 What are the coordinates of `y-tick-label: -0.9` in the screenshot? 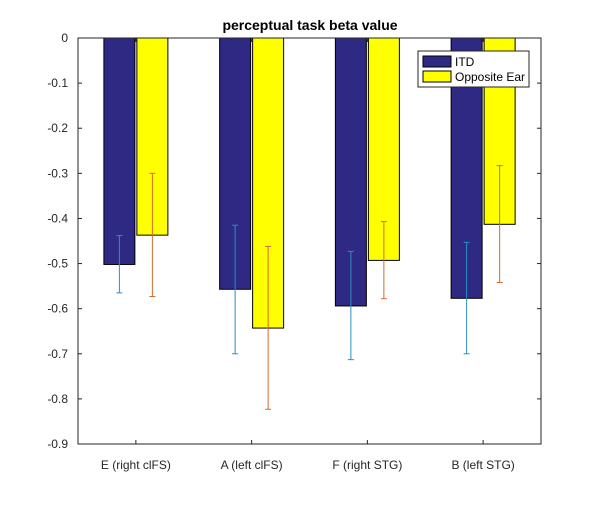 It's located at (57, 444).